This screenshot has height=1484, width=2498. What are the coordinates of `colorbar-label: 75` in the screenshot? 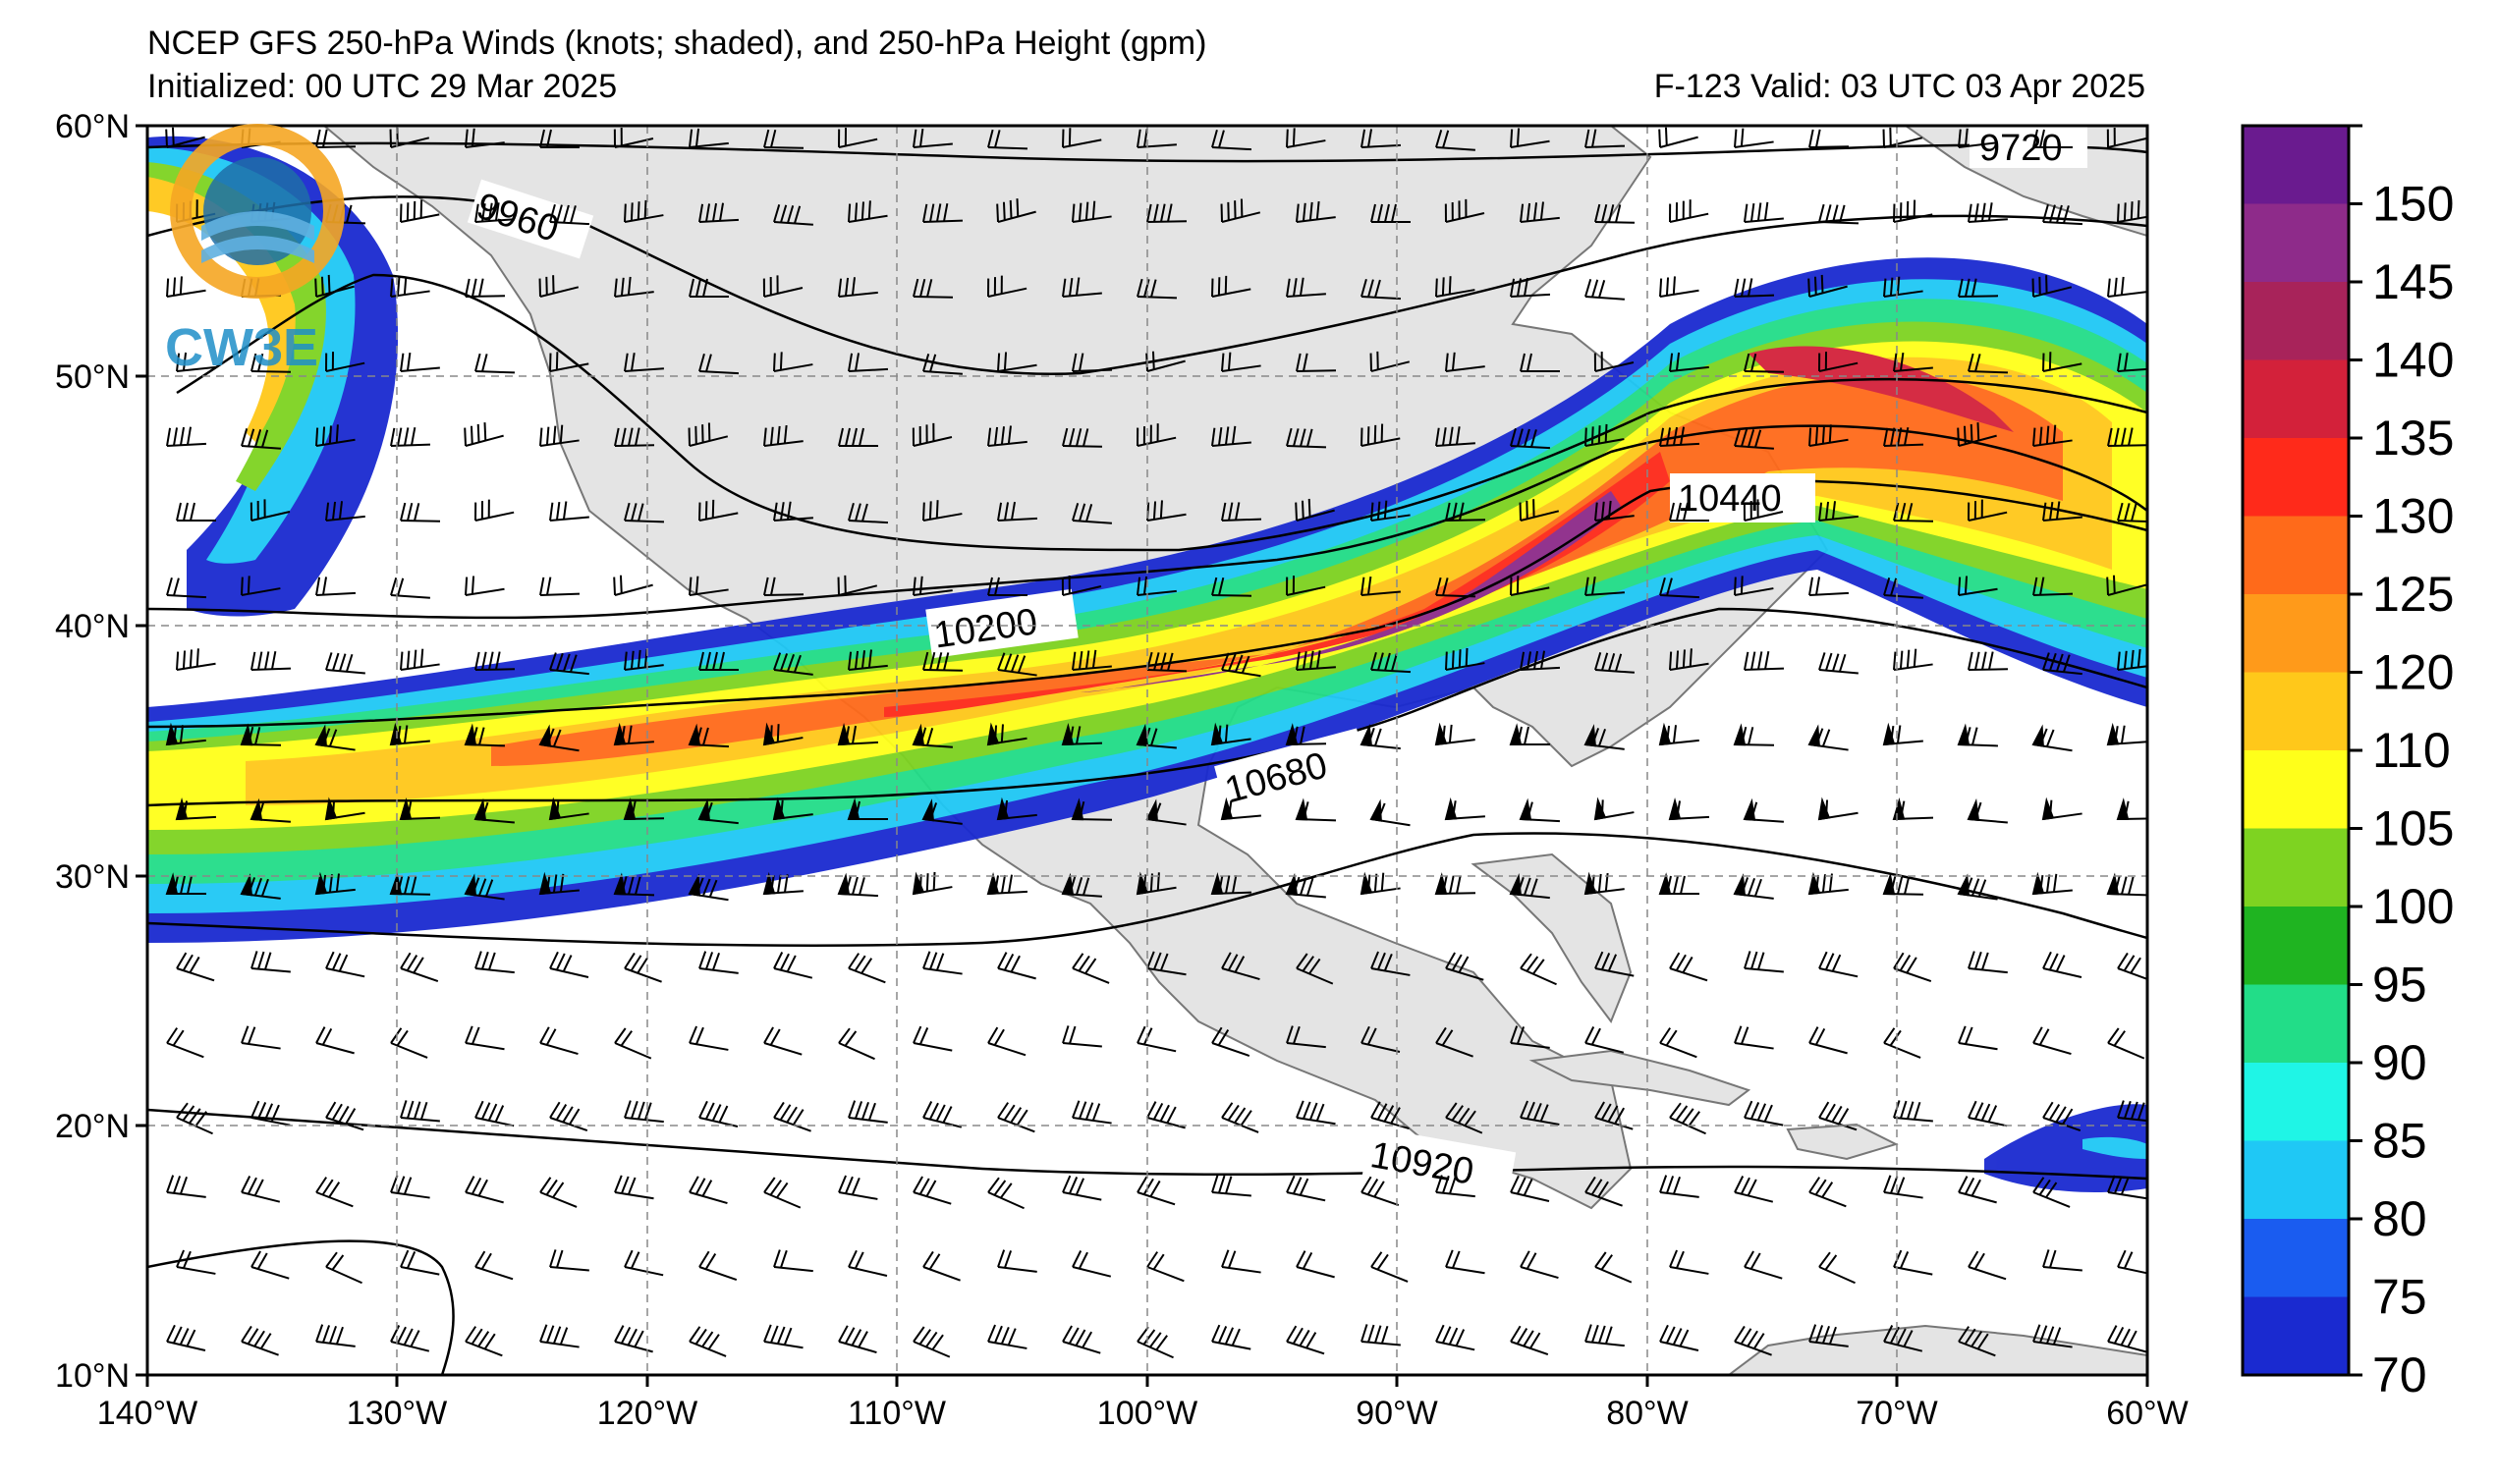 It's located at (2399, 1297).